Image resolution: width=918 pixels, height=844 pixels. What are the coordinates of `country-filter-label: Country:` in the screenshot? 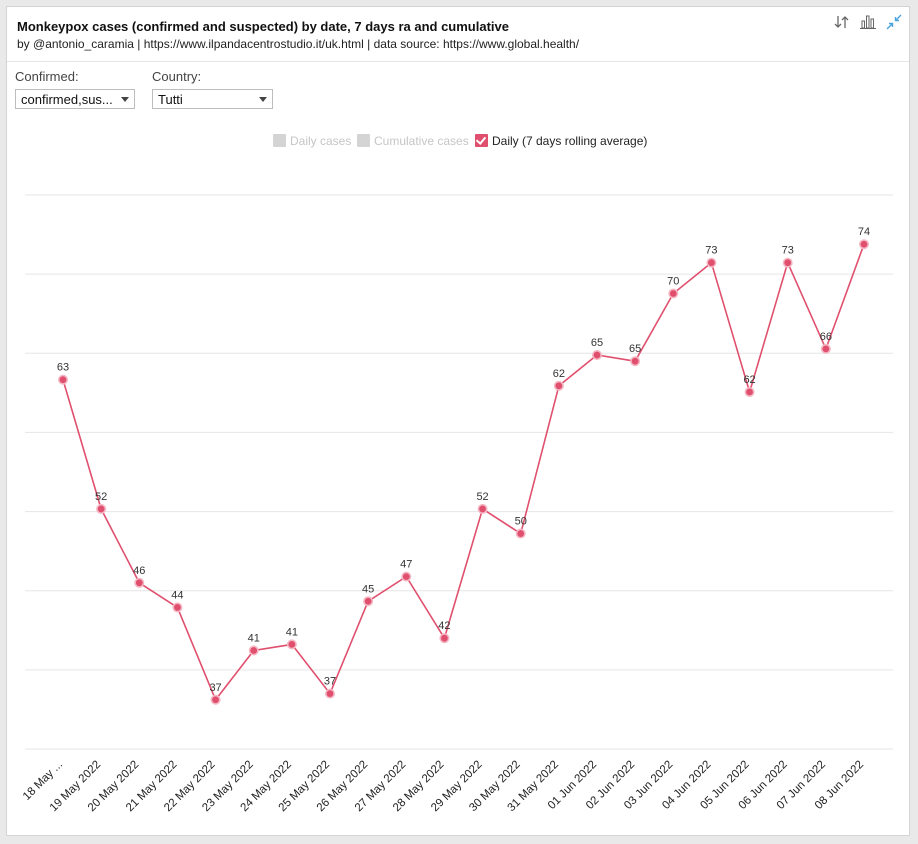 It's located at (177, 76).